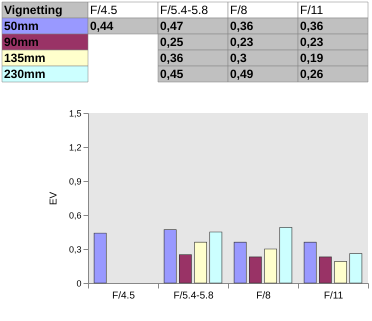 This screenshot has width=372, height=321. I want to click on y-tick-label: 0, so click(79, 283).